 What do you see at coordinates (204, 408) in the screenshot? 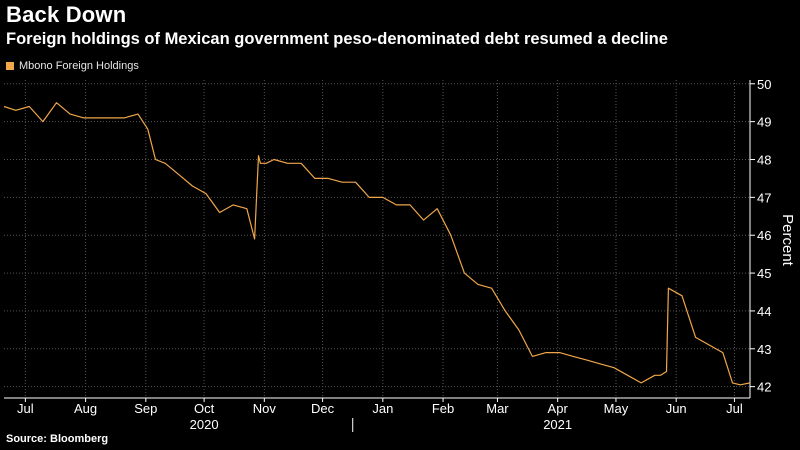
I see `x-tick-label: Oct` at bounding box center [204, 408].